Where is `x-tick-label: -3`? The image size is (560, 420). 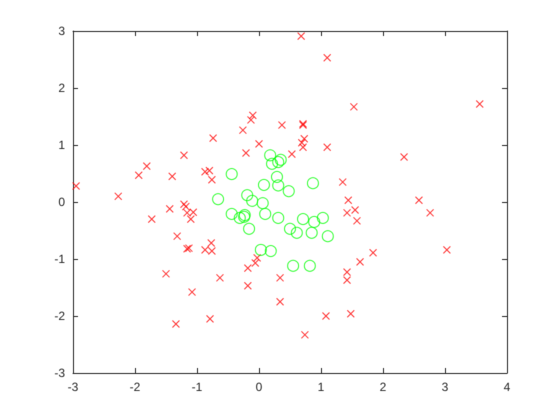 x-tick-label: -3 is located at coordinates (73, 387).